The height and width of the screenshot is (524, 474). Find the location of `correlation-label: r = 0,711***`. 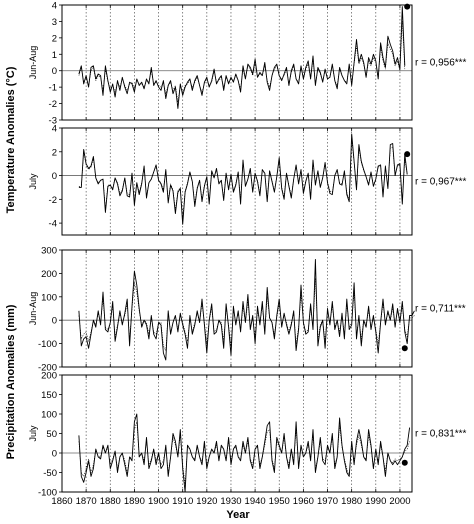

correlation-label: r = 0,711*** is located at coordinates (440, 309).